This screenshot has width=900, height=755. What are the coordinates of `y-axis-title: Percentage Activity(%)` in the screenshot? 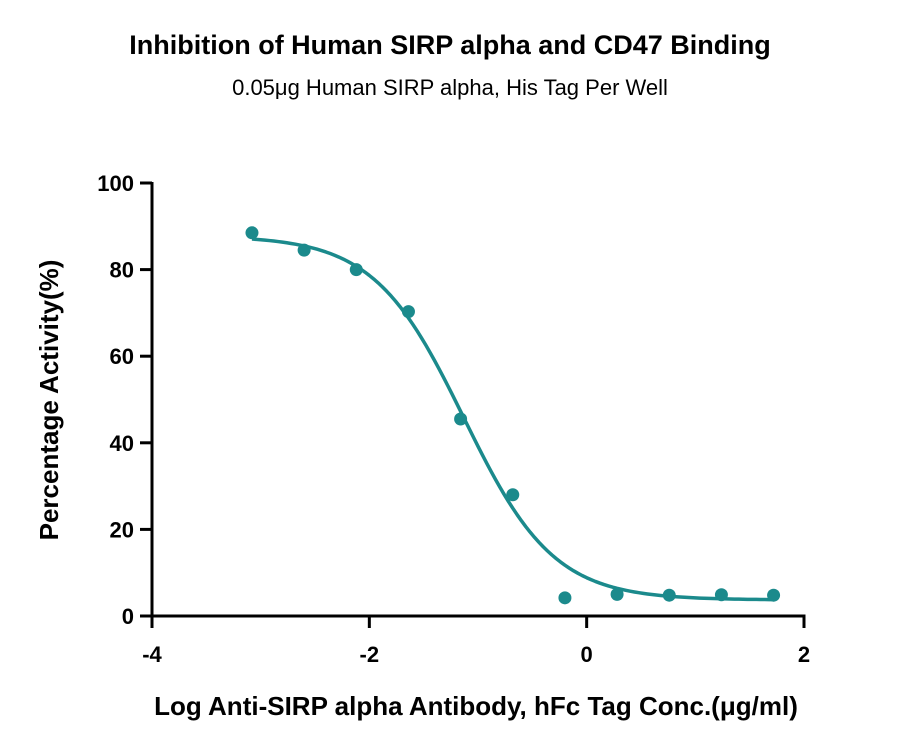 It's located at (49, 400).